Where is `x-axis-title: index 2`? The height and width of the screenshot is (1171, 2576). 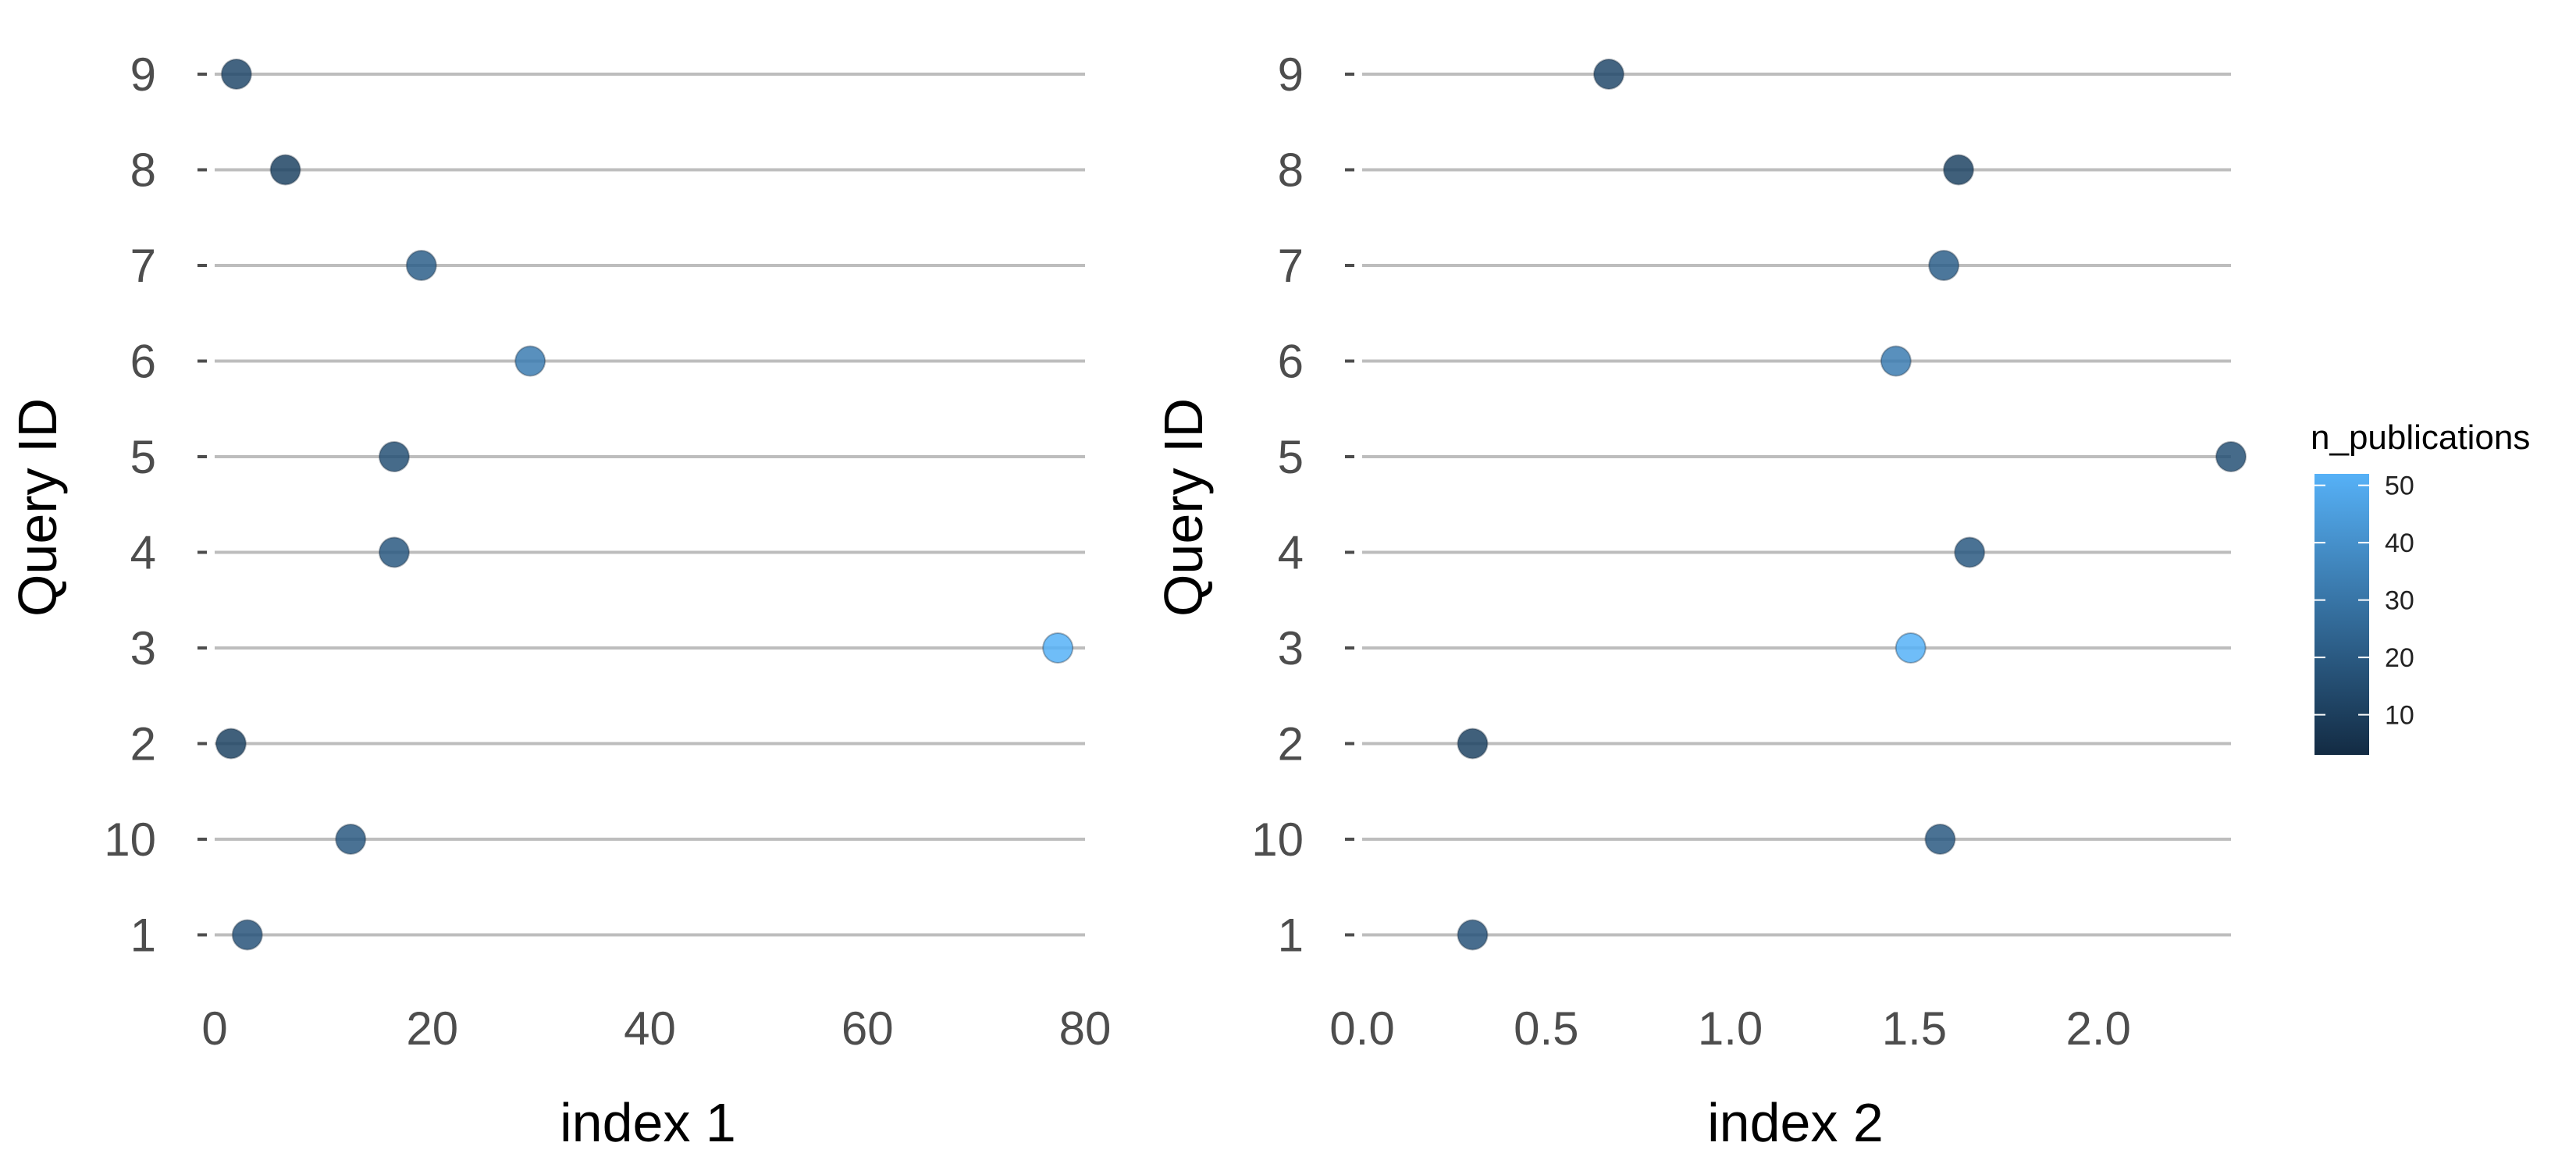
x-axis-title: index 2 is located at coordinates (1796, 1122).